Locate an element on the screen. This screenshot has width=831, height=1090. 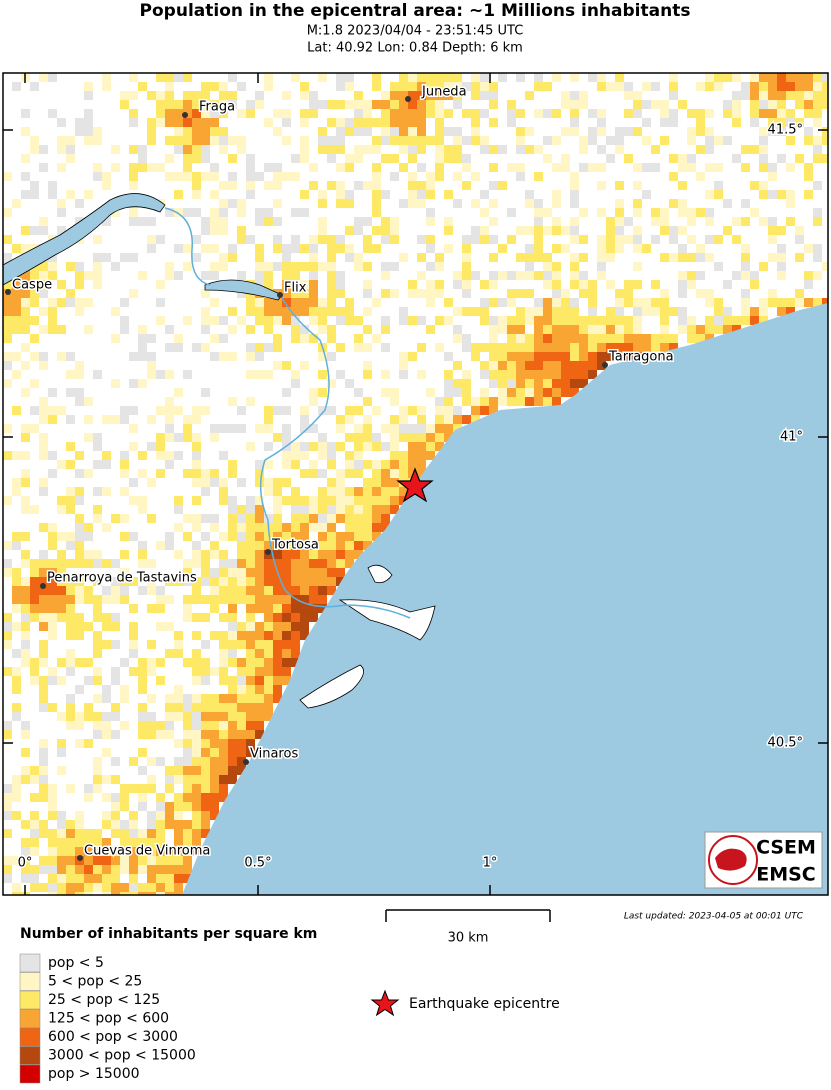
lat-label: 41° is located at coordinates (791, 437).